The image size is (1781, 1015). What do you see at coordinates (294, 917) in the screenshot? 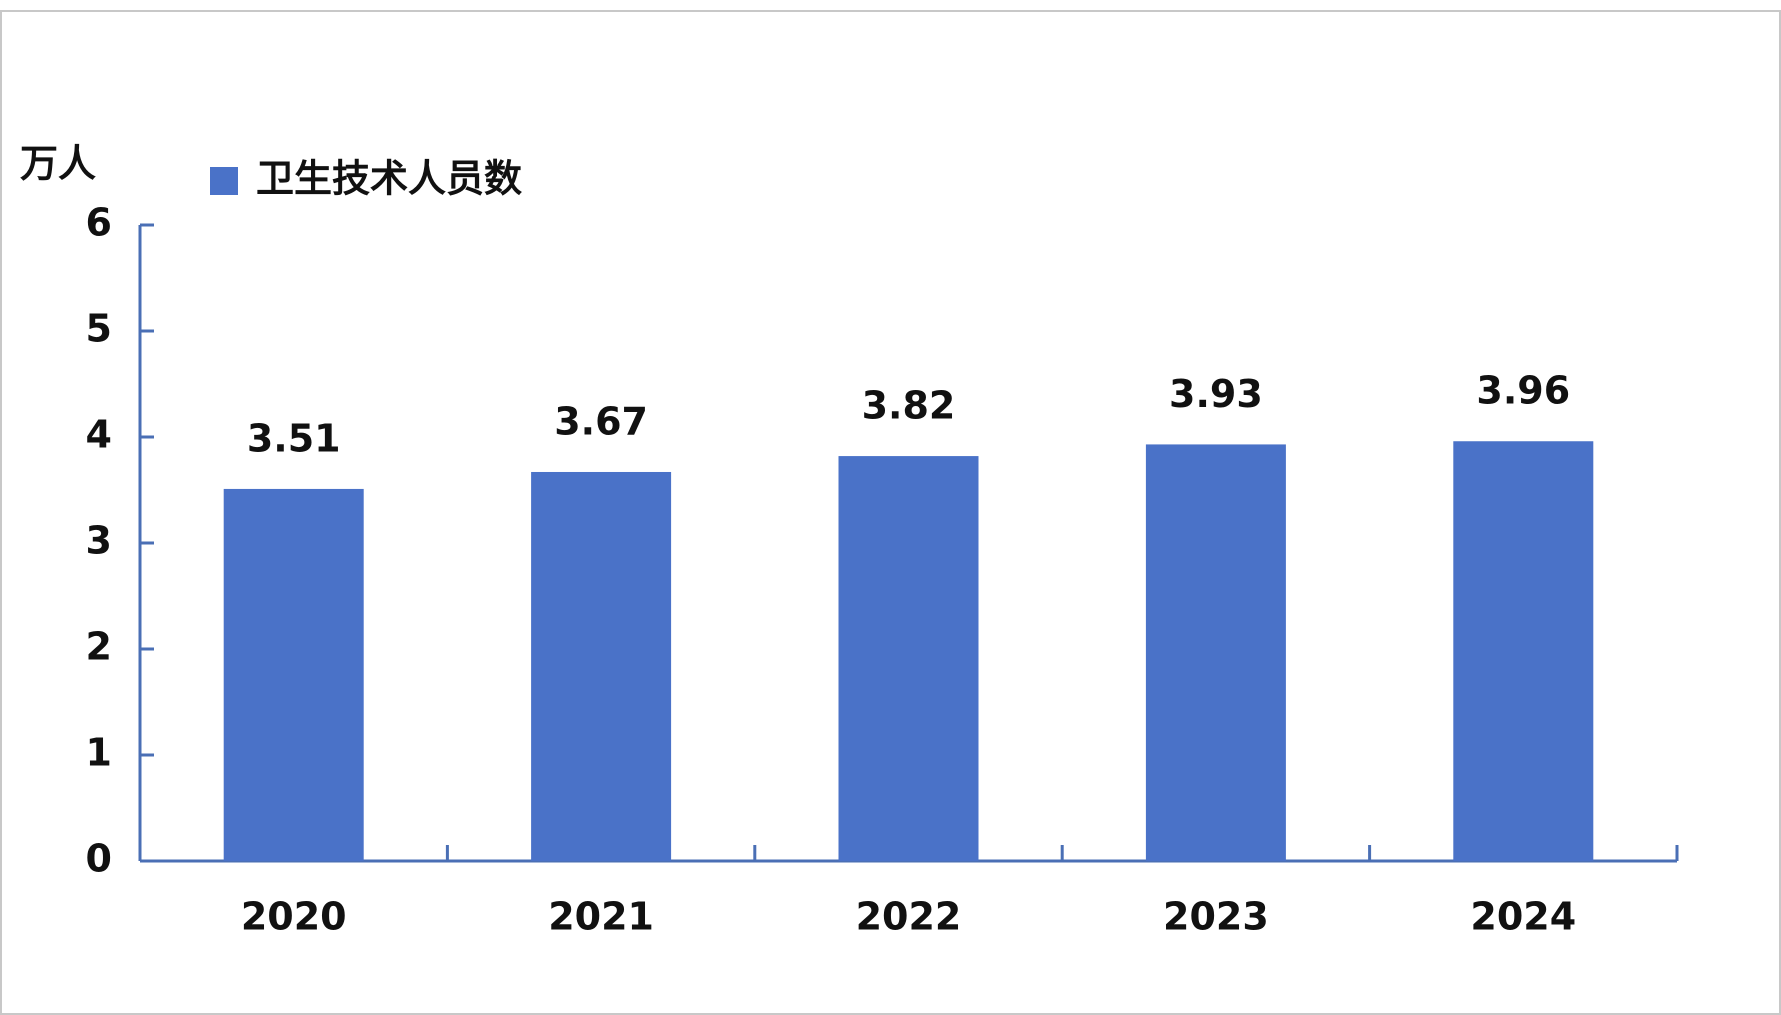
I see `x-tick-label: 2020` at bounding box center [294, 917].